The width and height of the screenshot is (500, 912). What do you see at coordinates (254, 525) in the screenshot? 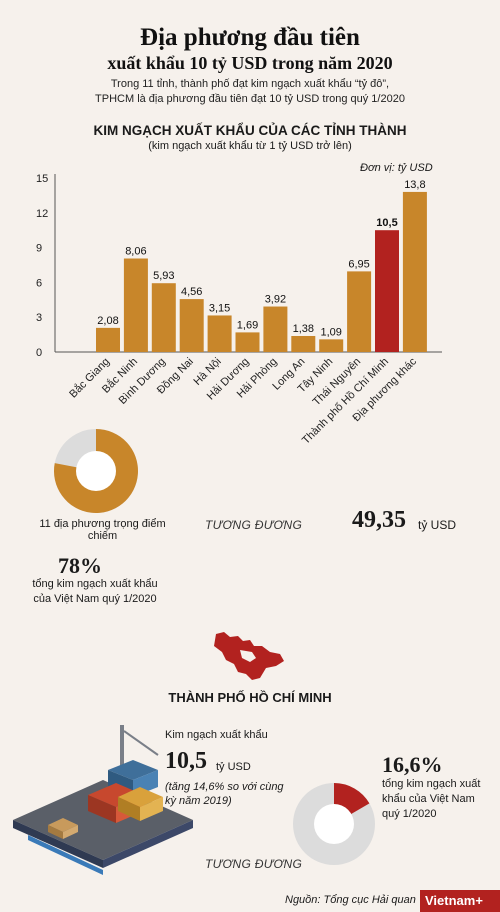
I see `equivalent-label: TƯƠNG ĐƯƠNG` at bounding box center [254, 525].